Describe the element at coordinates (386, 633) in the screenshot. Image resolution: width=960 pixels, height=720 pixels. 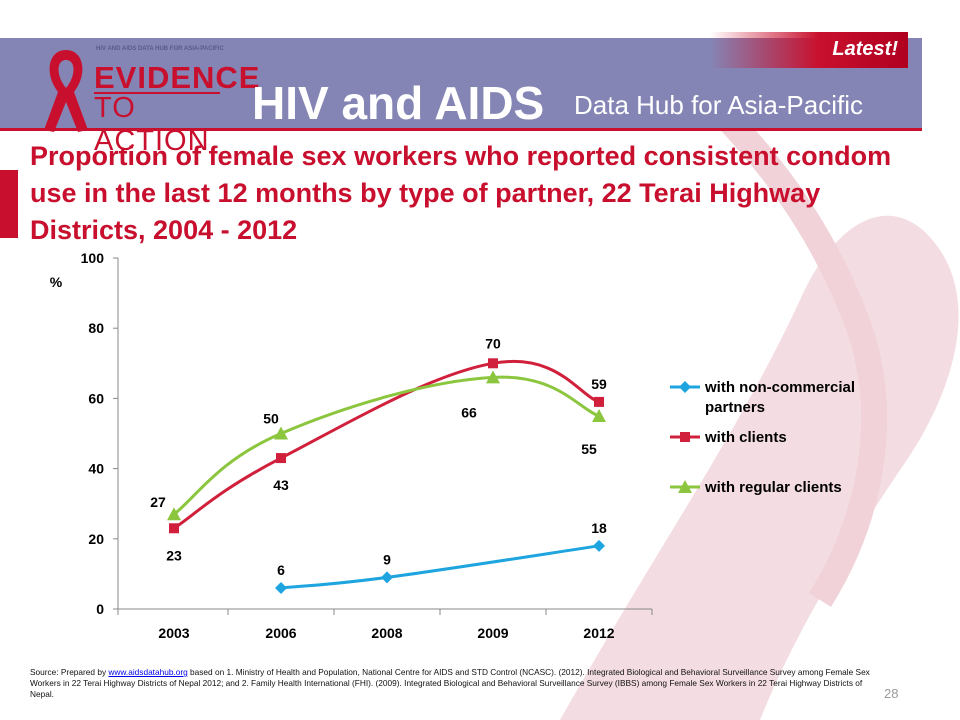
I see `x-tick-label: 2008` at that location.